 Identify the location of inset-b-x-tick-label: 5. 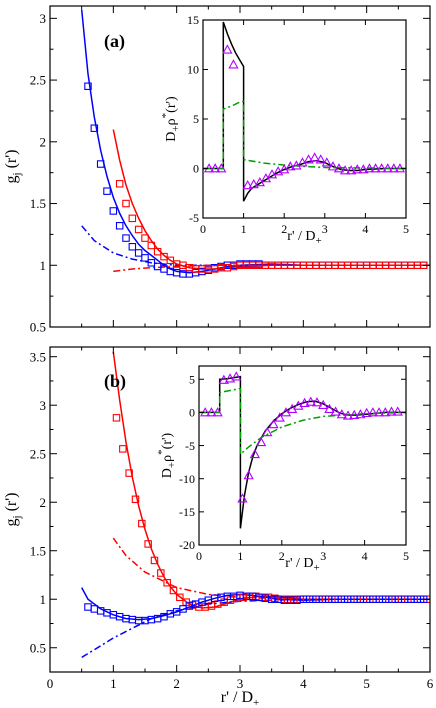
(406, 556).